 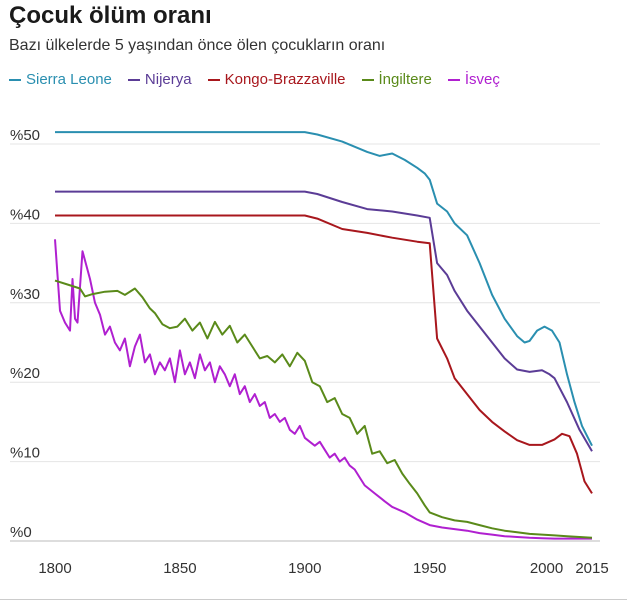 What do you see at coordinates (591, 568) in the screenshot?
I see `x-tick-label: 2015` at bounding box center [591, 568].